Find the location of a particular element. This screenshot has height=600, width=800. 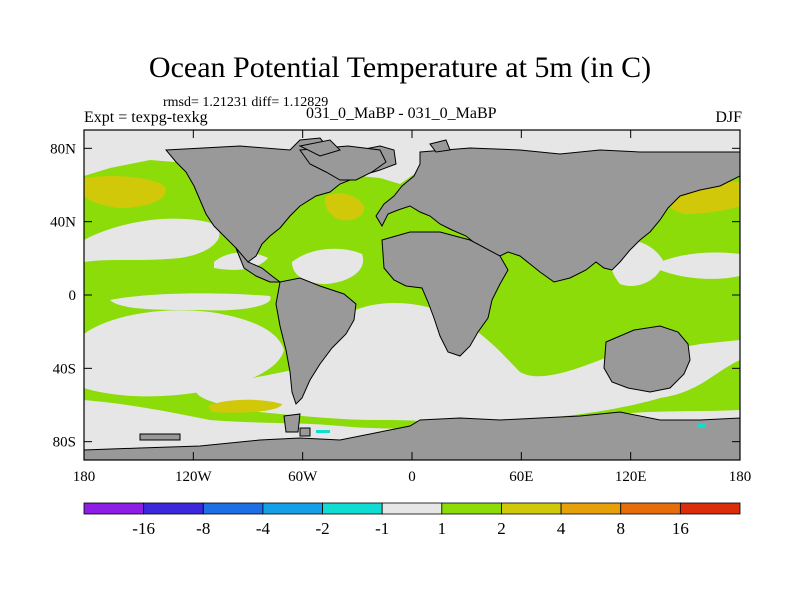

y-tick-label: 80N is located at coordinates (63, 149).